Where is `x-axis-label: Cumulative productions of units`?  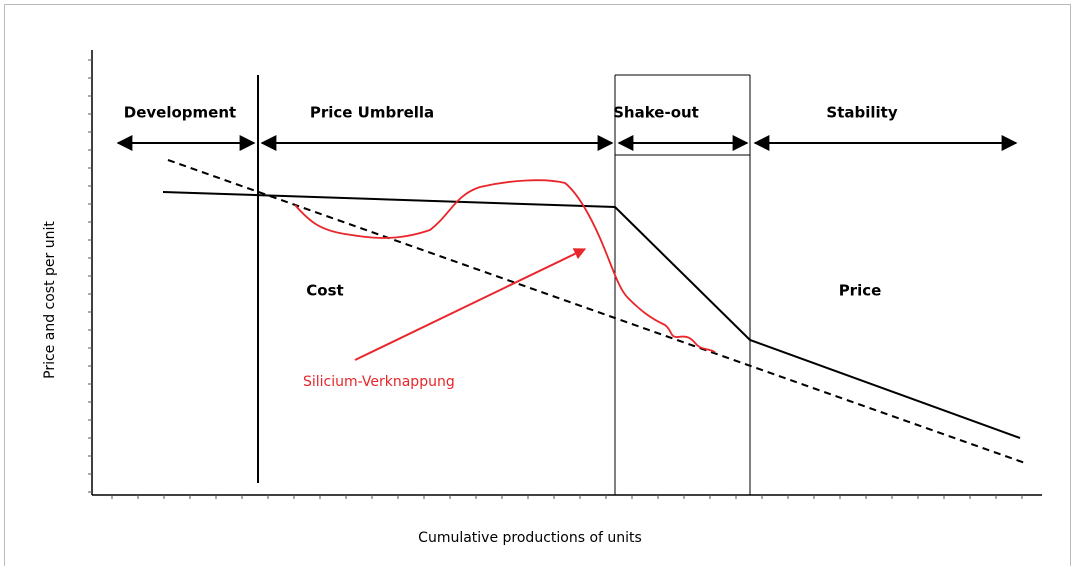 x-axis-label: Cumulative productions of units is located at coordinates (530, 538).